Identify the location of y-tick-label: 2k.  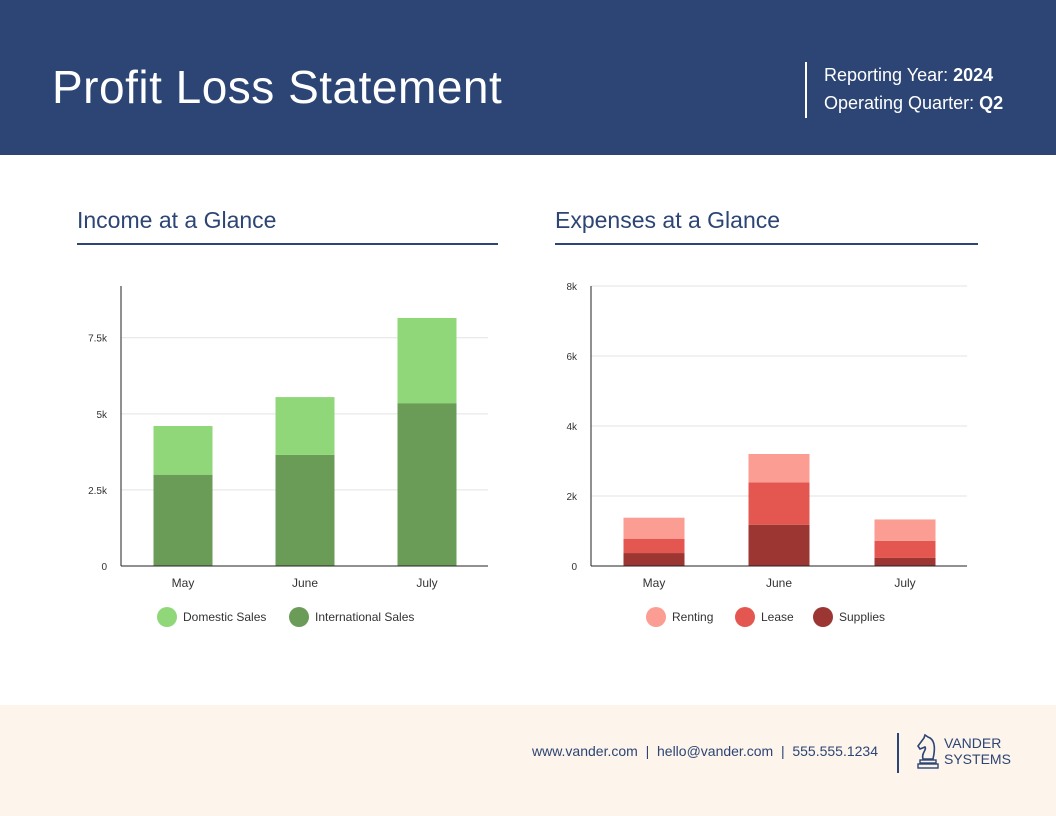
(572, 497).